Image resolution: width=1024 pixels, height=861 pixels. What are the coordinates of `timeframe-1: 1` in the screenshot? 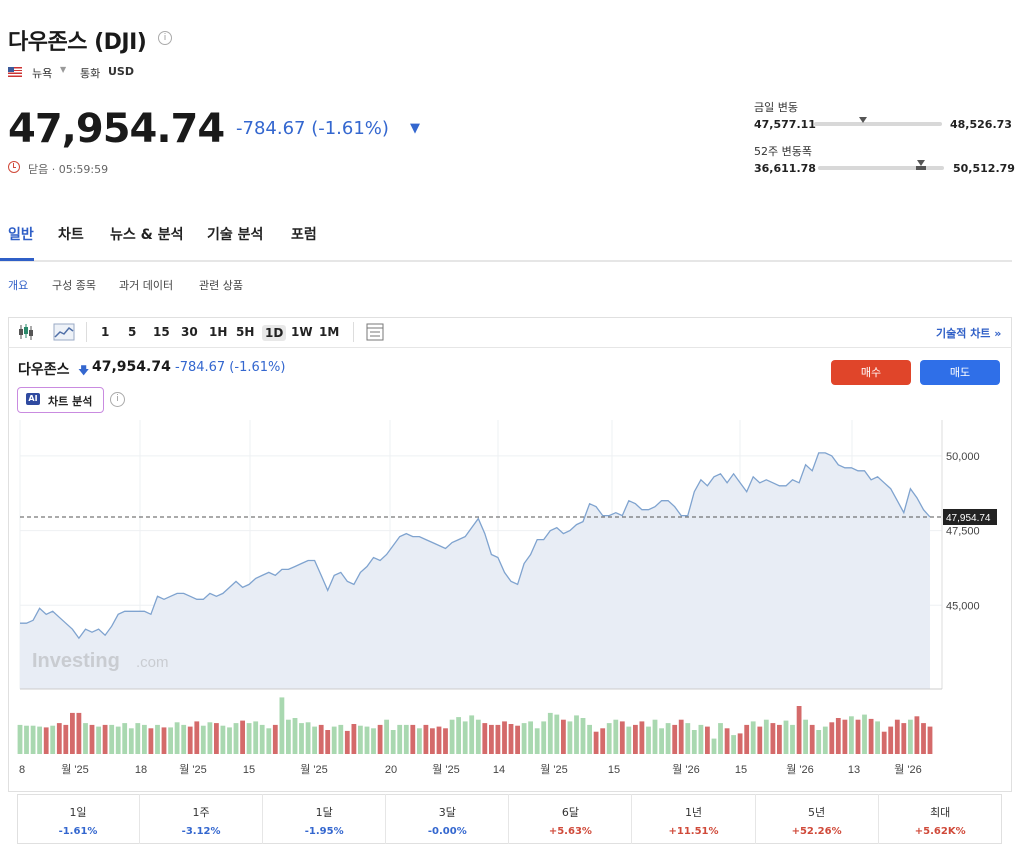 It's located at (105, 332).